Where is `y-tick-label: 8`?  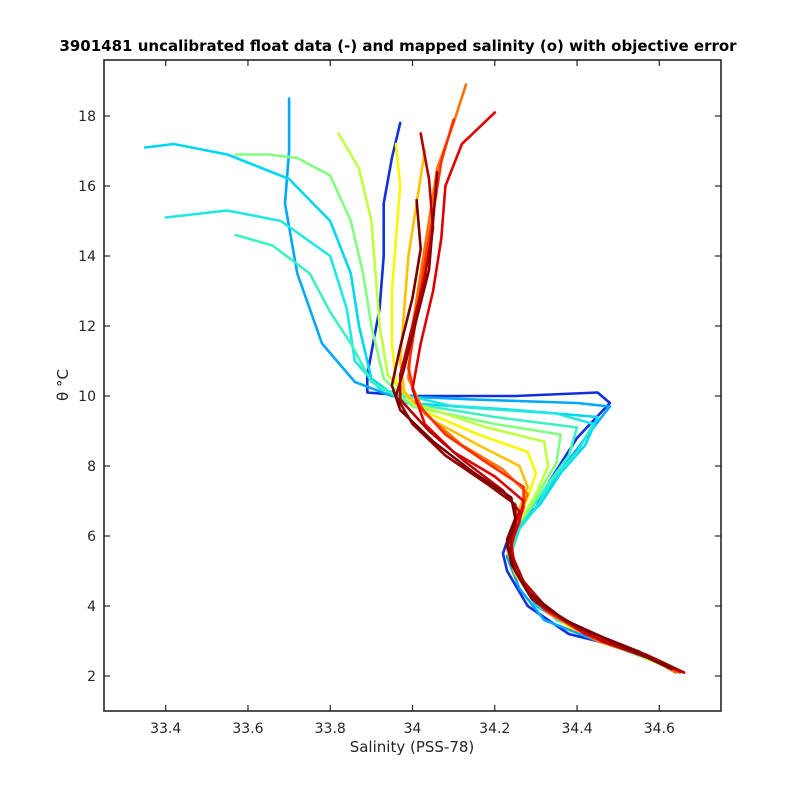
y-tick-label: 8 is located at coordinates (91, 467).